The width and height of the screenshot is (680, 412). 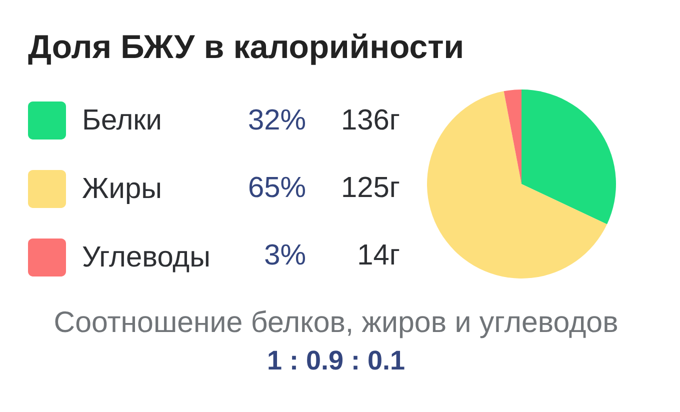 What do you see at coordinates (122, 120) in the screenshot?
I see `legend-label: Белки` at bounding box center [122, 120].